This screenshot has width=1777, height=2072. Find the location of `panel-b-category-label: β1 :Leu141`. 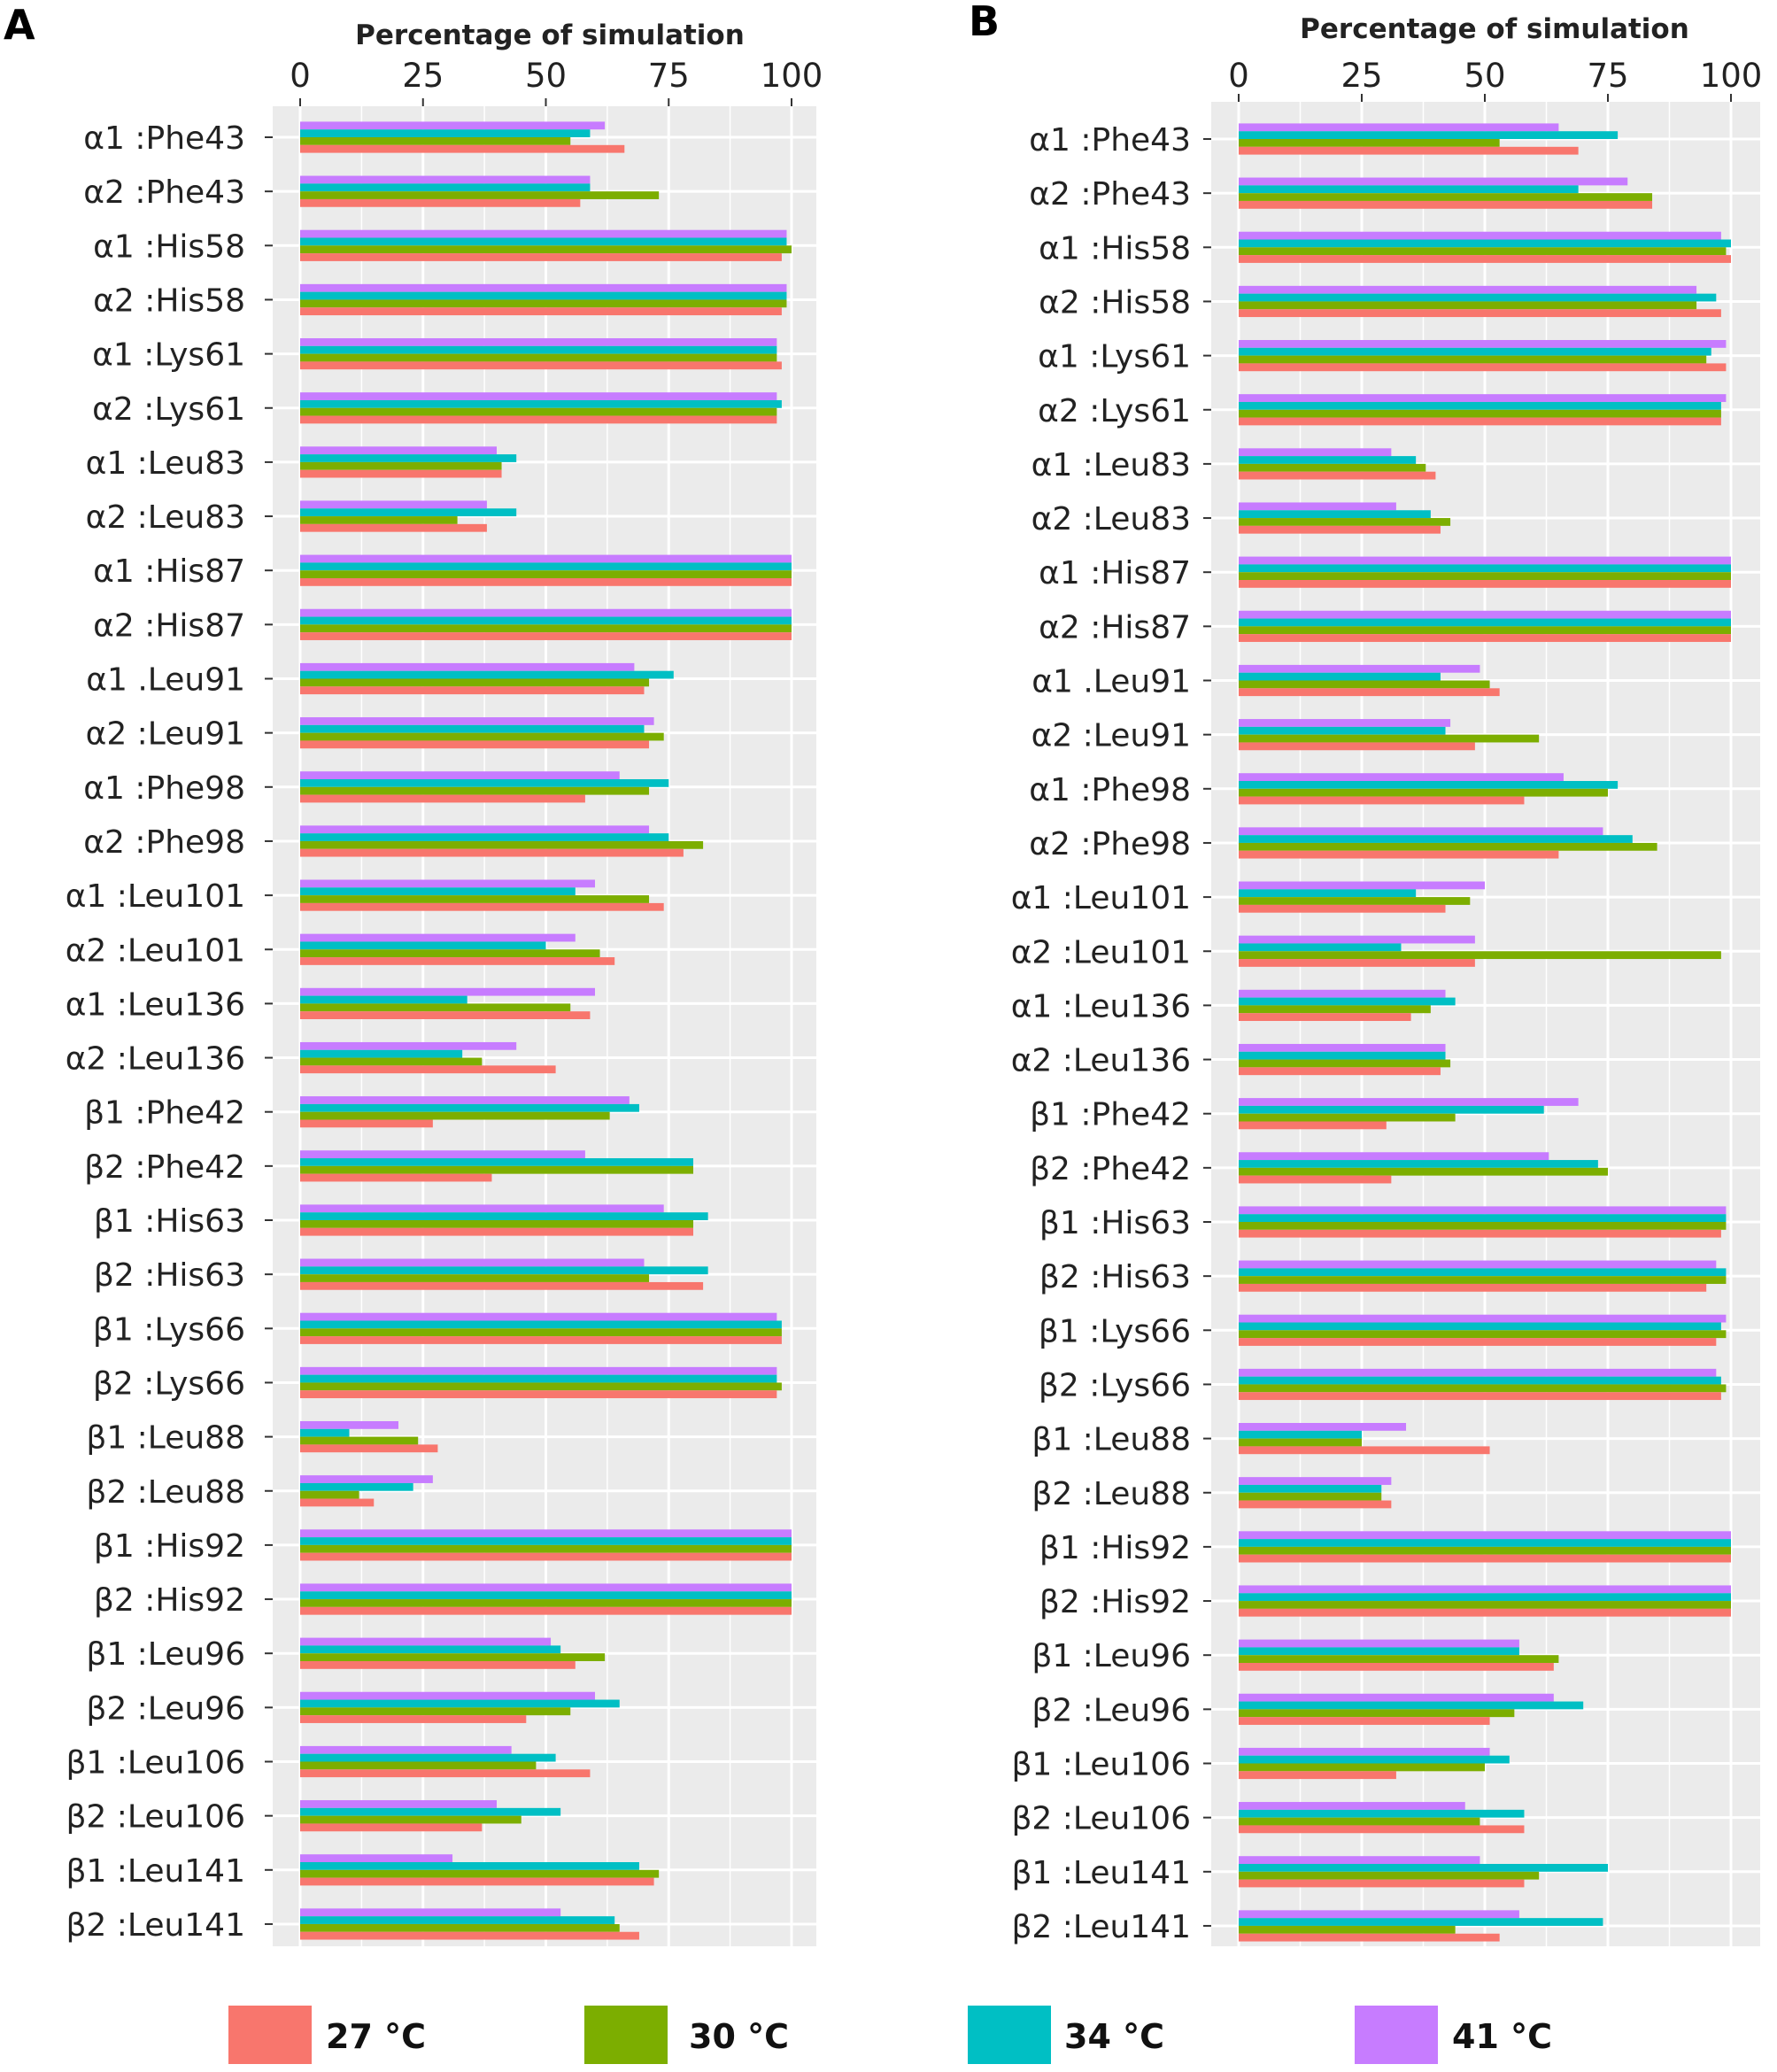

panel-b-category-label: β1 :Leu141 is located at coordinates (1101, 1873).